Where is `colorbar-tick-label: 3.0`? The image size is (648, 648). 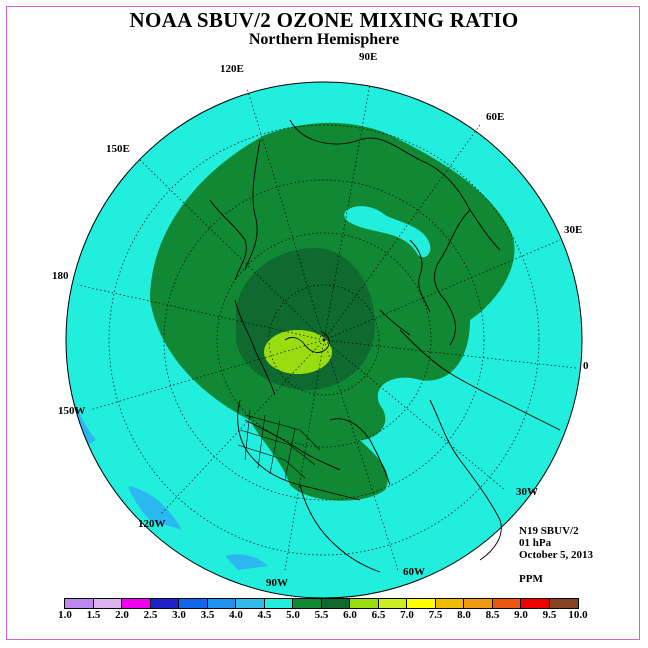
colorbar-tick-label: 3.0 is located at coordinates (179, 615).